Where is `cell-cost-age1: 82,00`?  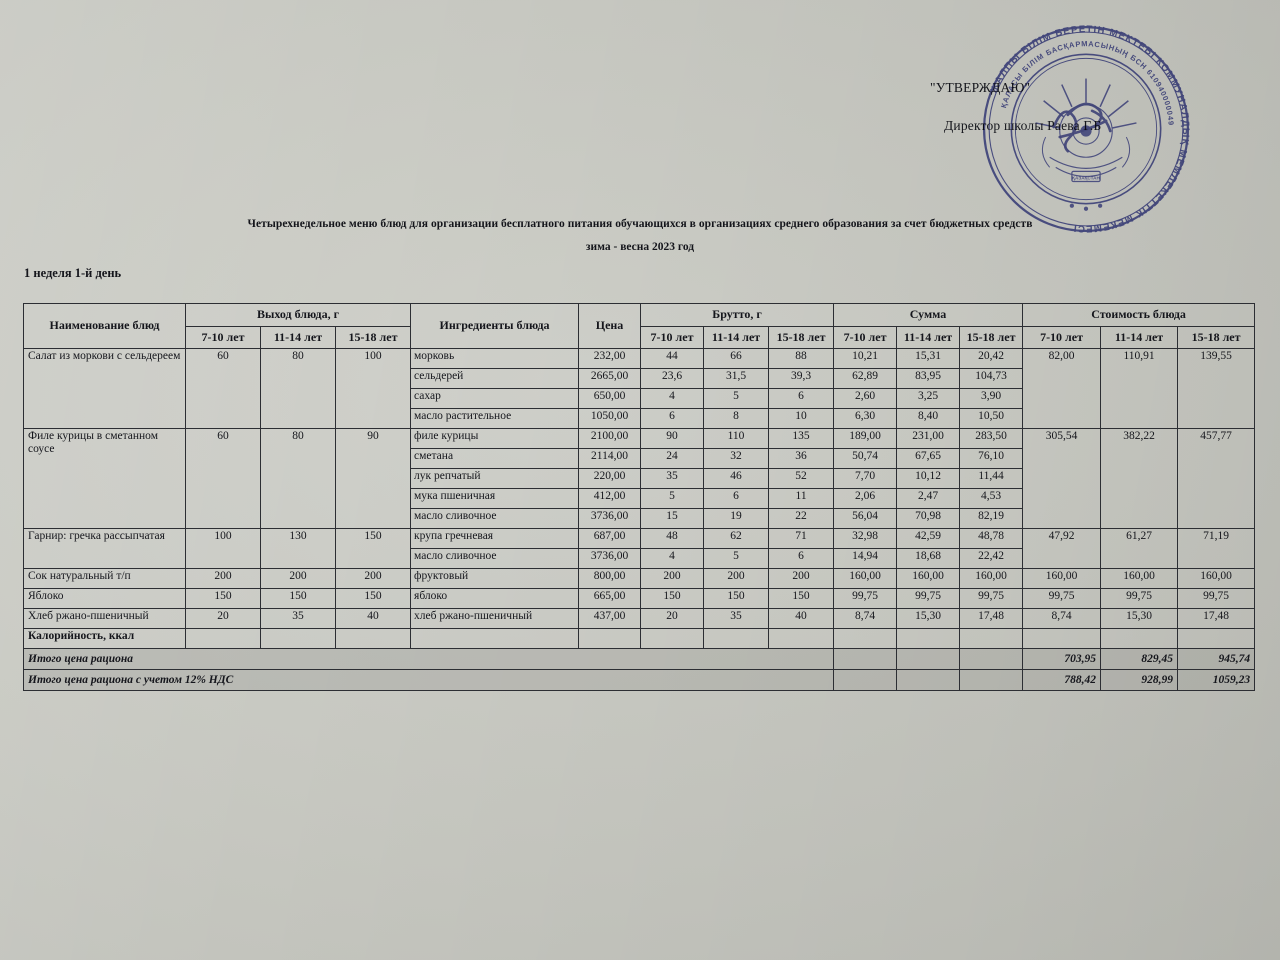 cell-cost-age1: 82,00 is located at coordinates (1062, 389).